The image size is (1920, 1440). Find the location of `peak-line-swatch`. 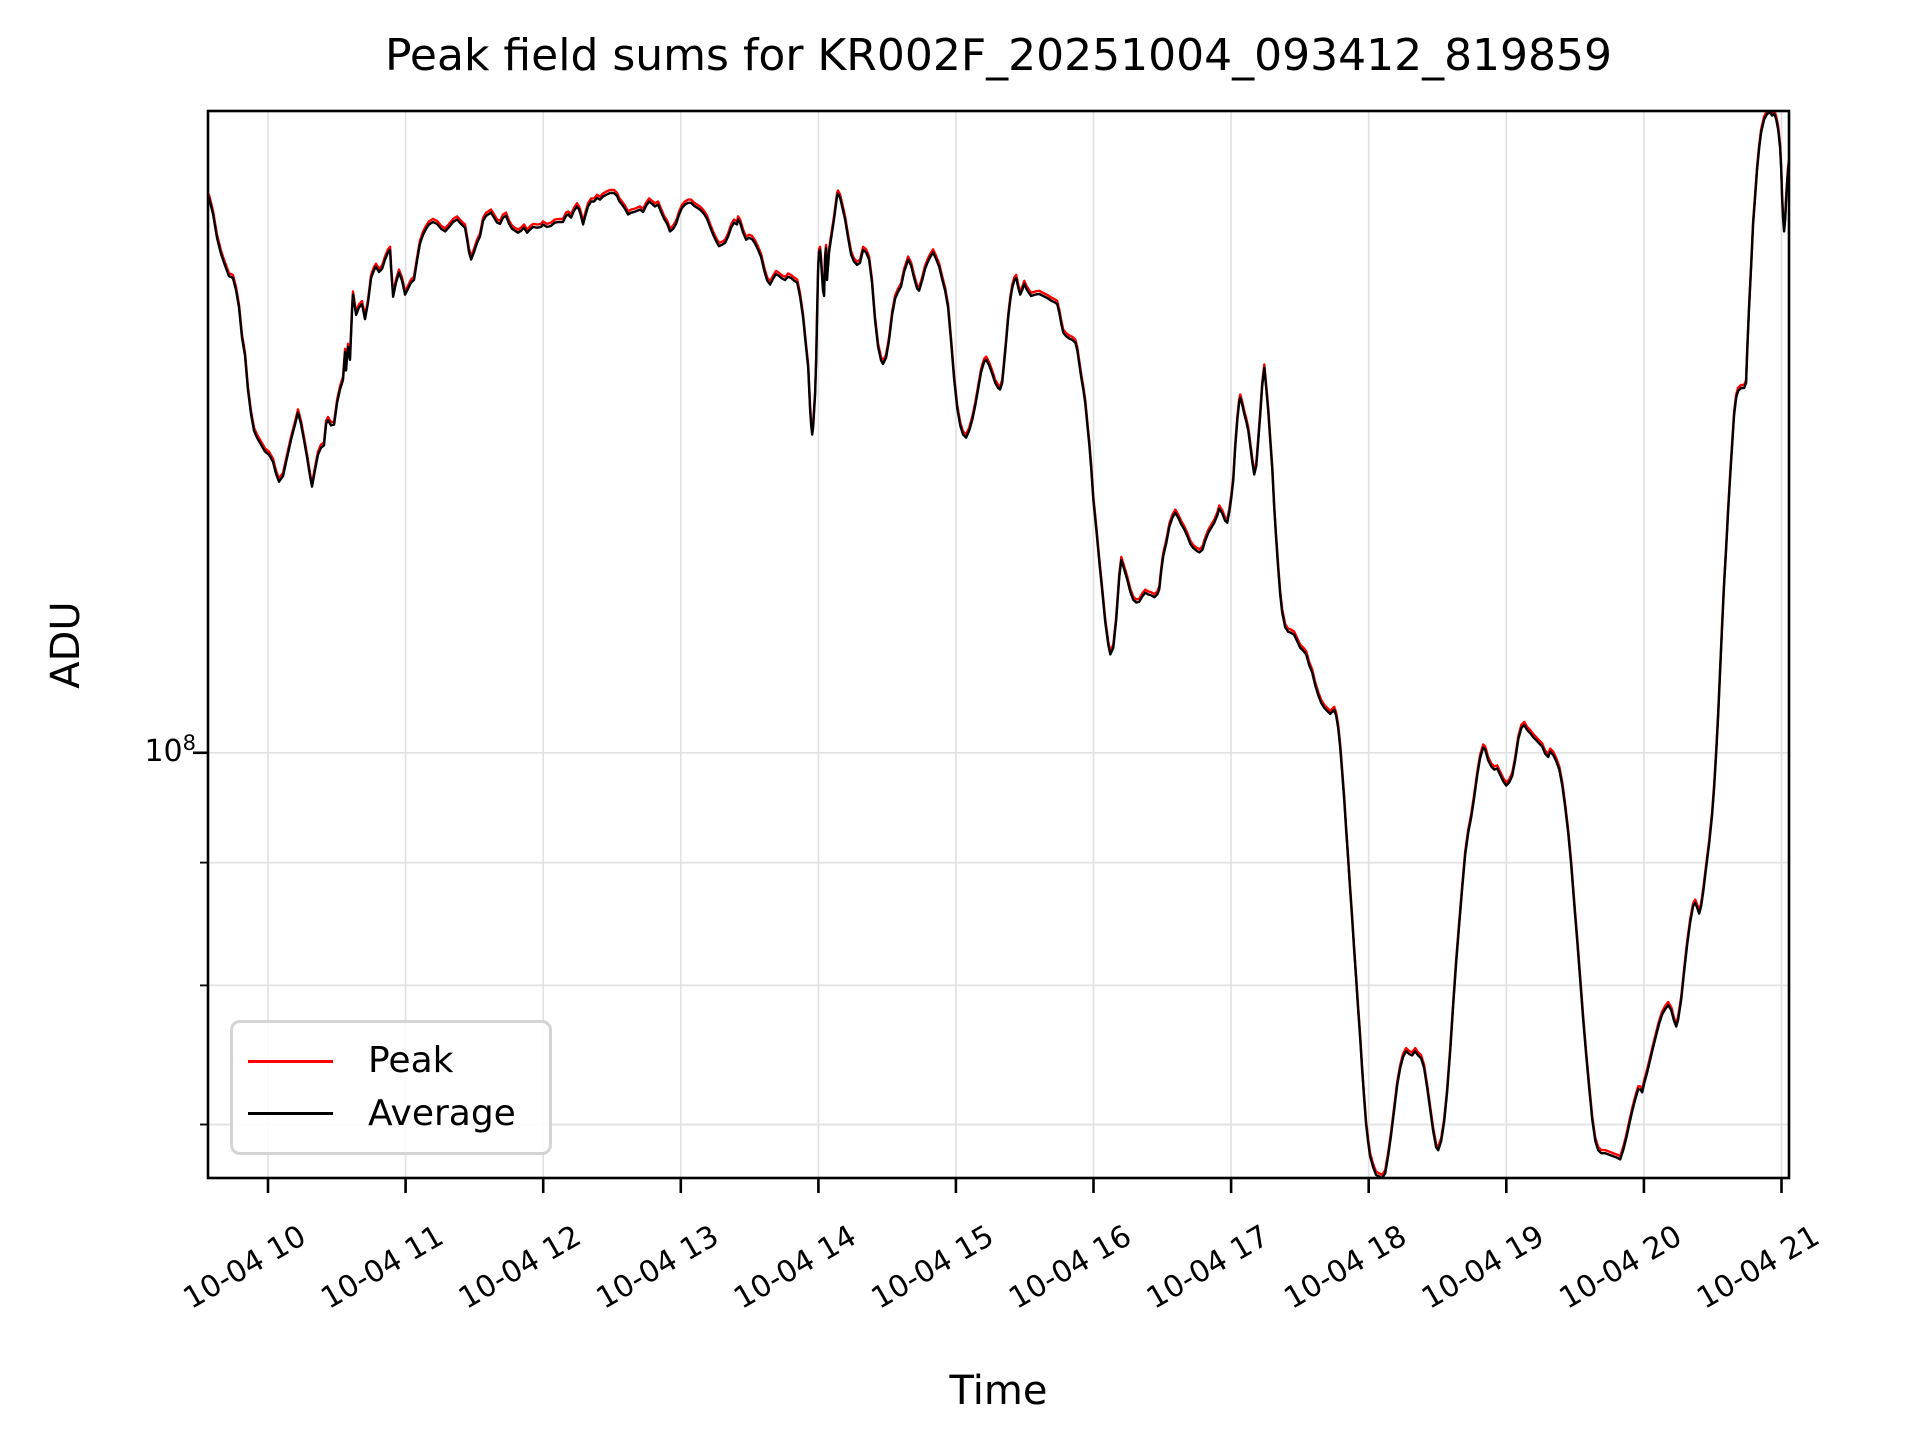

peak-line-swatch is located at coordinates (290, 1061).